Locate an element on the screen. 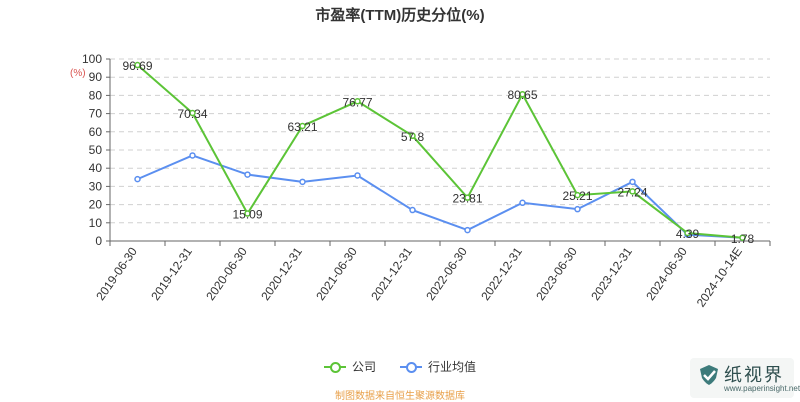  shield-check-icon is located at coordinates (709, 375).